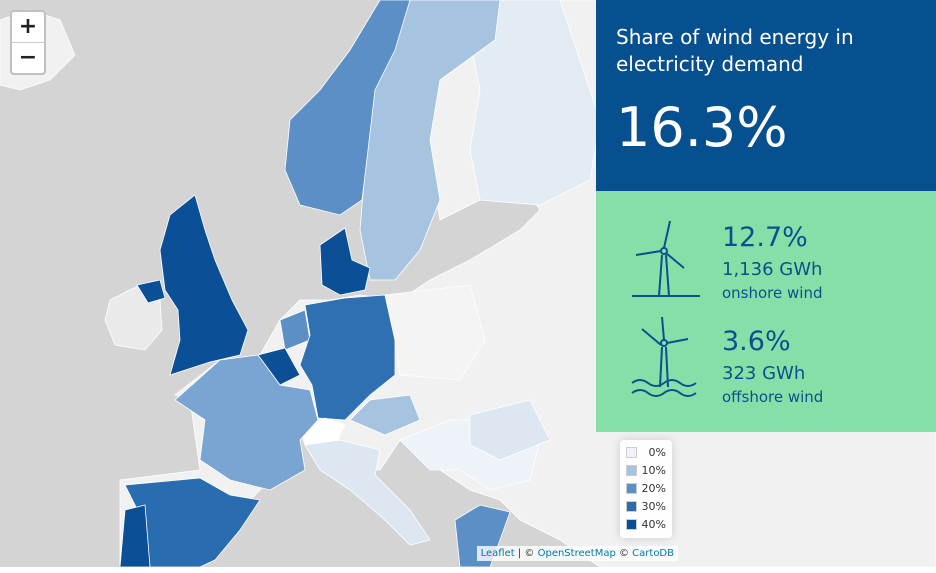 The width and height of the screenshot is (936, 573). I want to click on onshore-label: onshore wind, so click(772, 293).